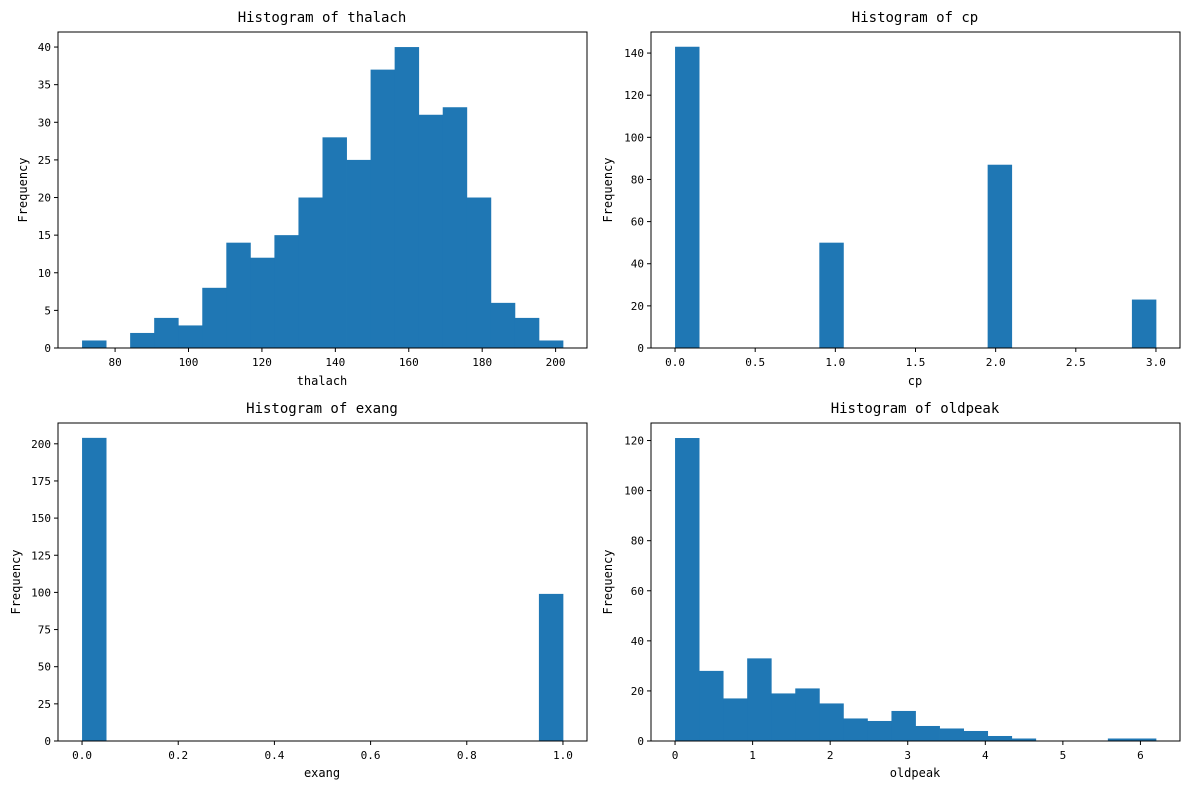 The height and width of the screenshot is (790, 1189). I want to click on x-axis-label: cp, so click(915, 381).